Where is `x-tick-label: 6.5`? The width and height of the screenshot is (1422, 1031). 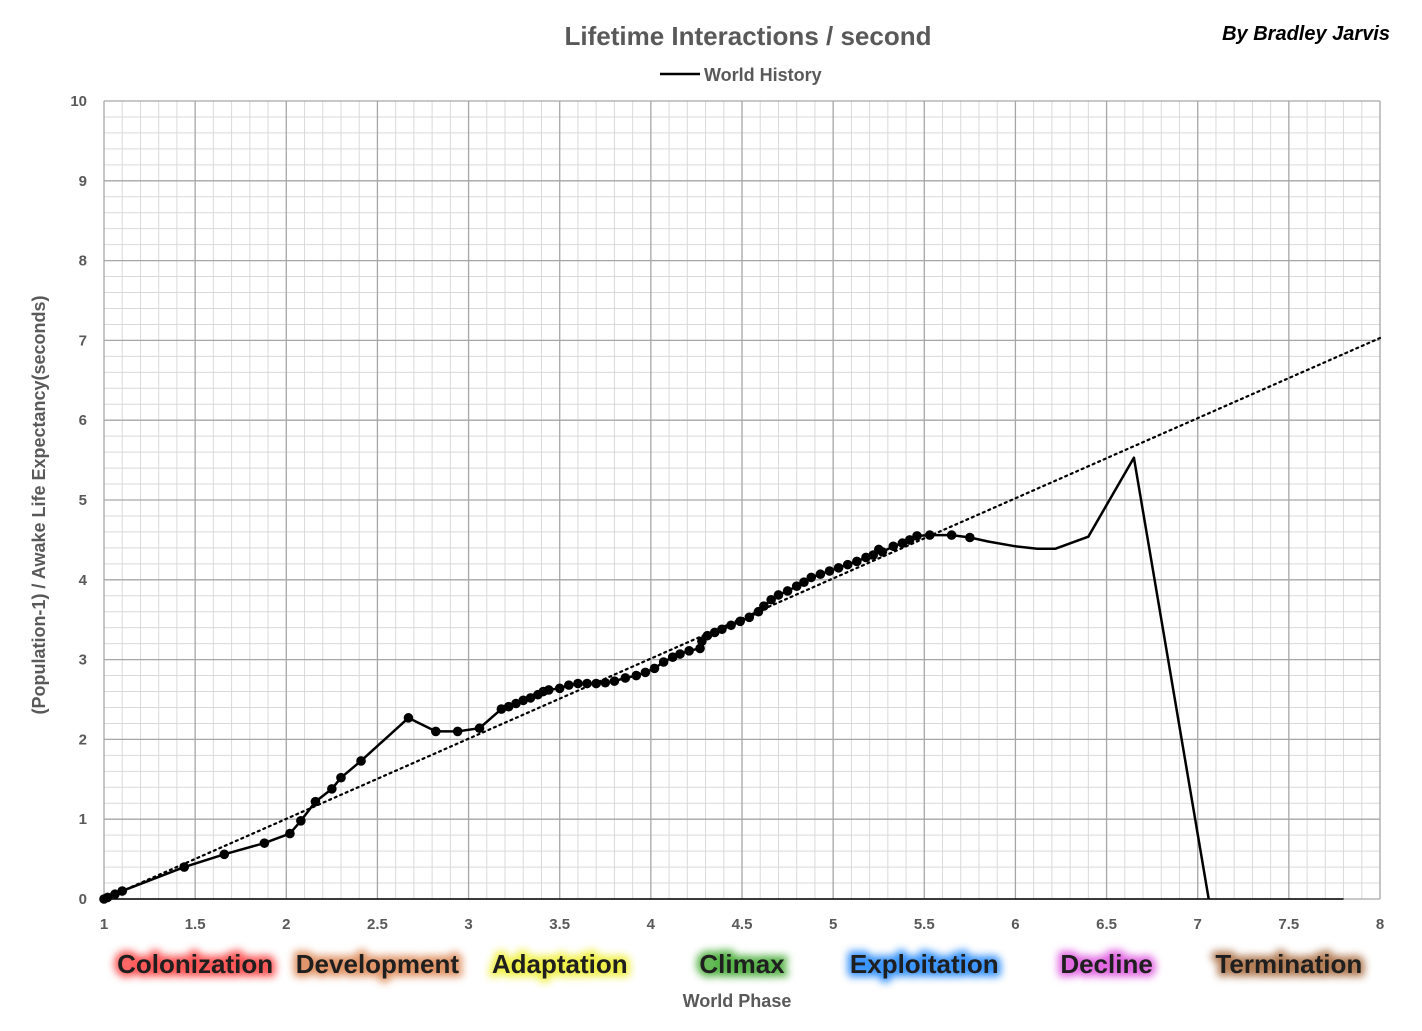 x-tick-label: 6.5 is located at coordinates (1106, 924).